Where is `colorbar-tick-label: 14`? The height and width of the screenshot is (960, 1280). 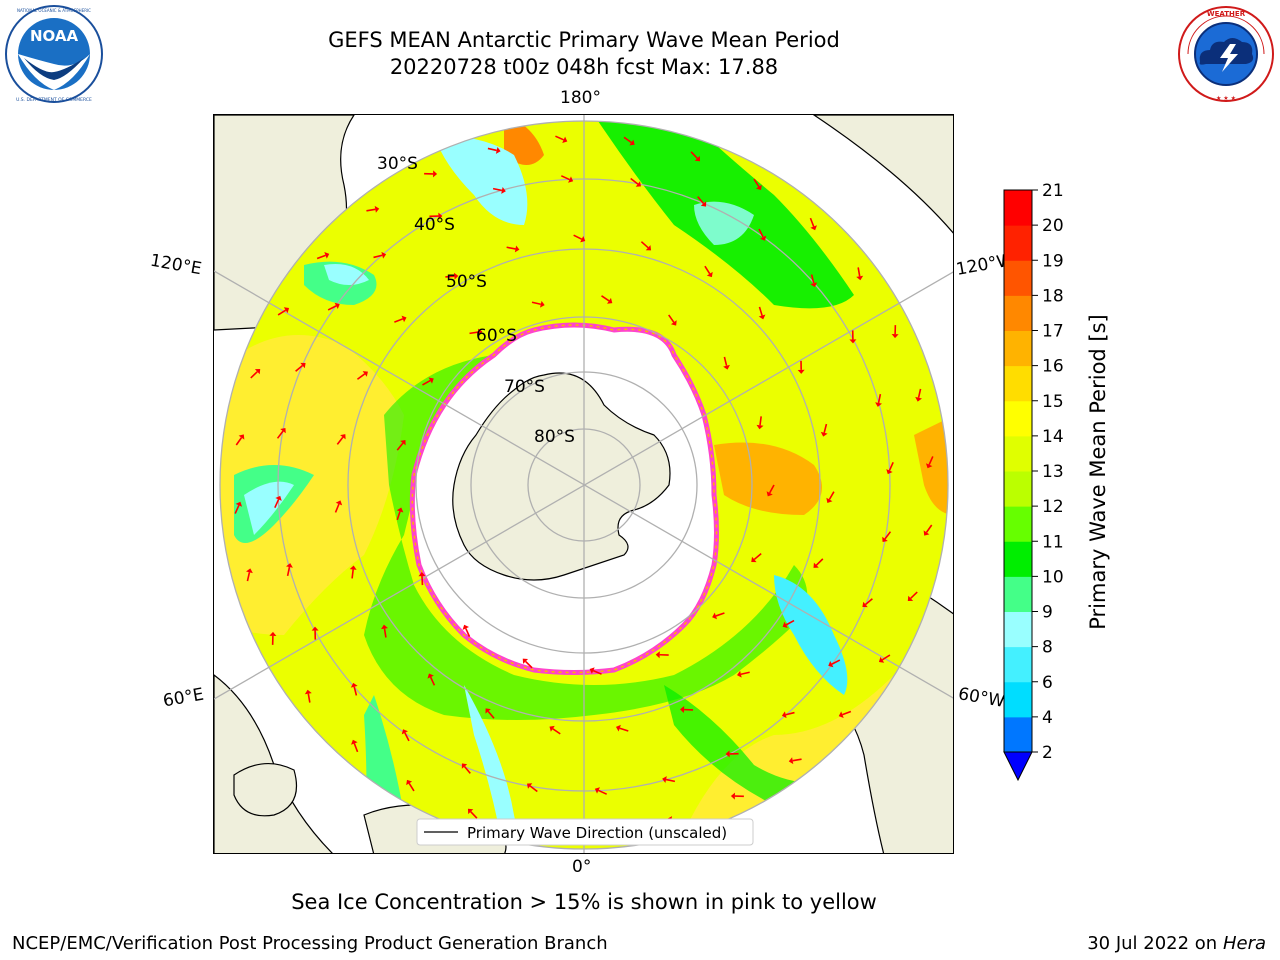 colorbar-tick-label: 14 is located at coordinates (1053, 437).